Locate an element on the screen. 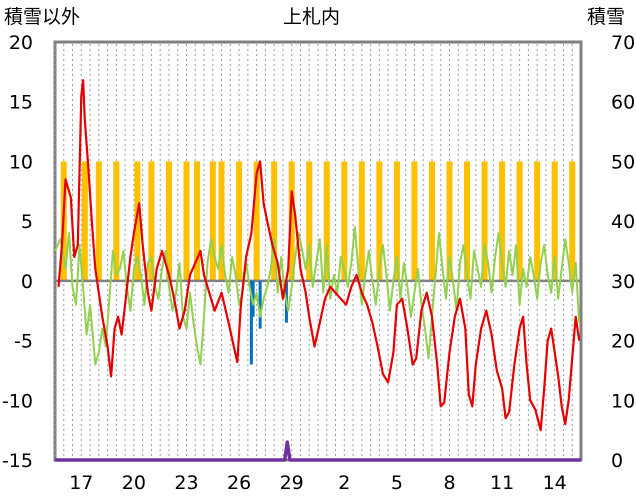 The image size is (636, 501). y-right-tick-label: 60 is located at coordinates (623, 103).